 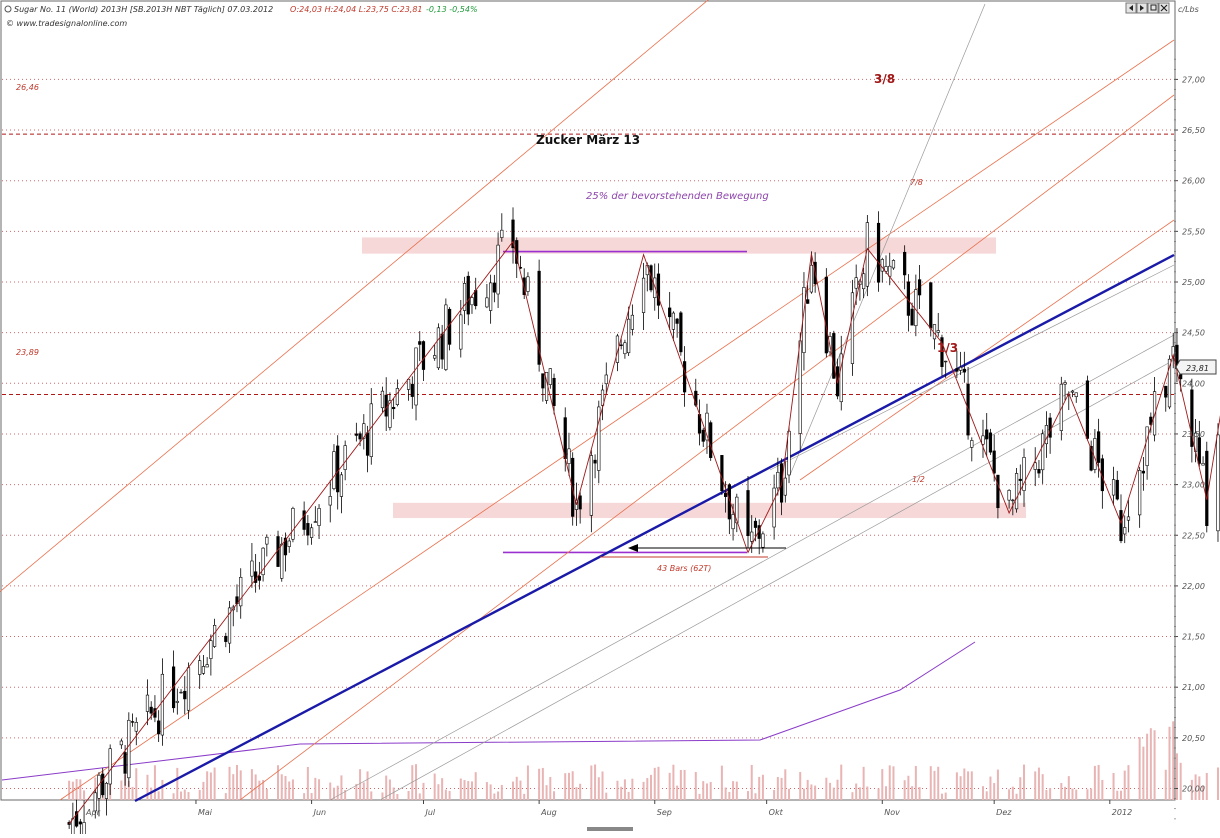 What do you see at coordinates (1153, 8) in the screenshot?
I see `restore-button` at bounding box center [1153, 8].